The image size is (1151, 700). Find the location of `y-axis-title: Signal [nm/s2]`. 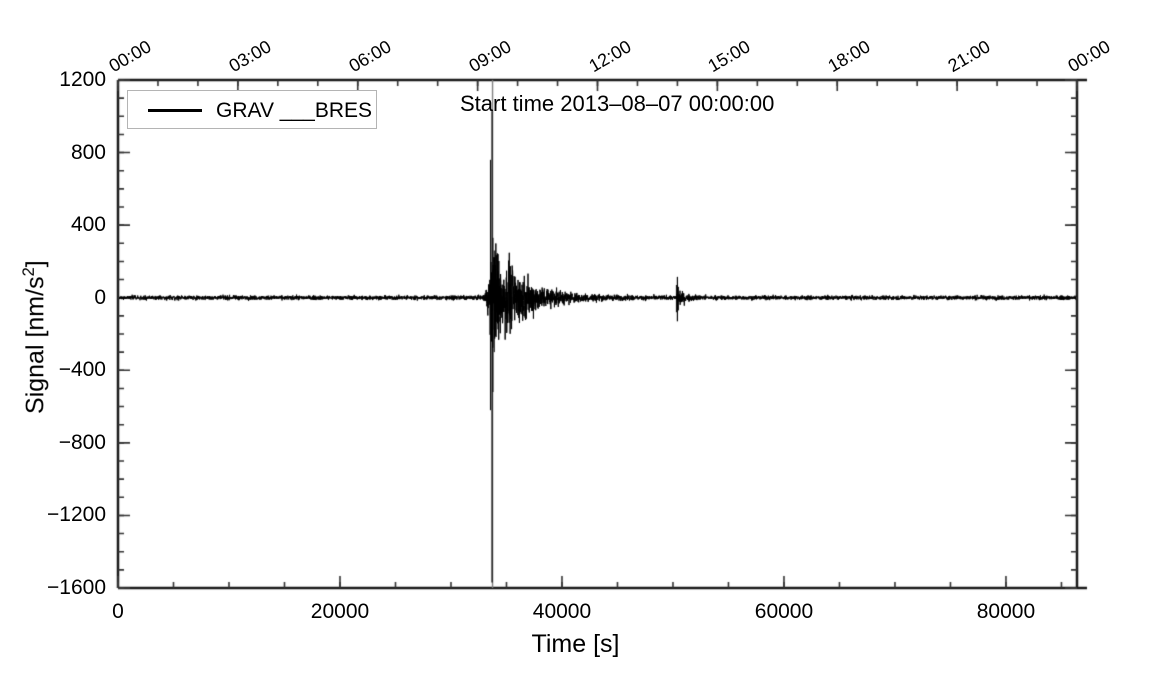

y-axis-title: Signal [nm/s2] is located at coordinates (35, 337).